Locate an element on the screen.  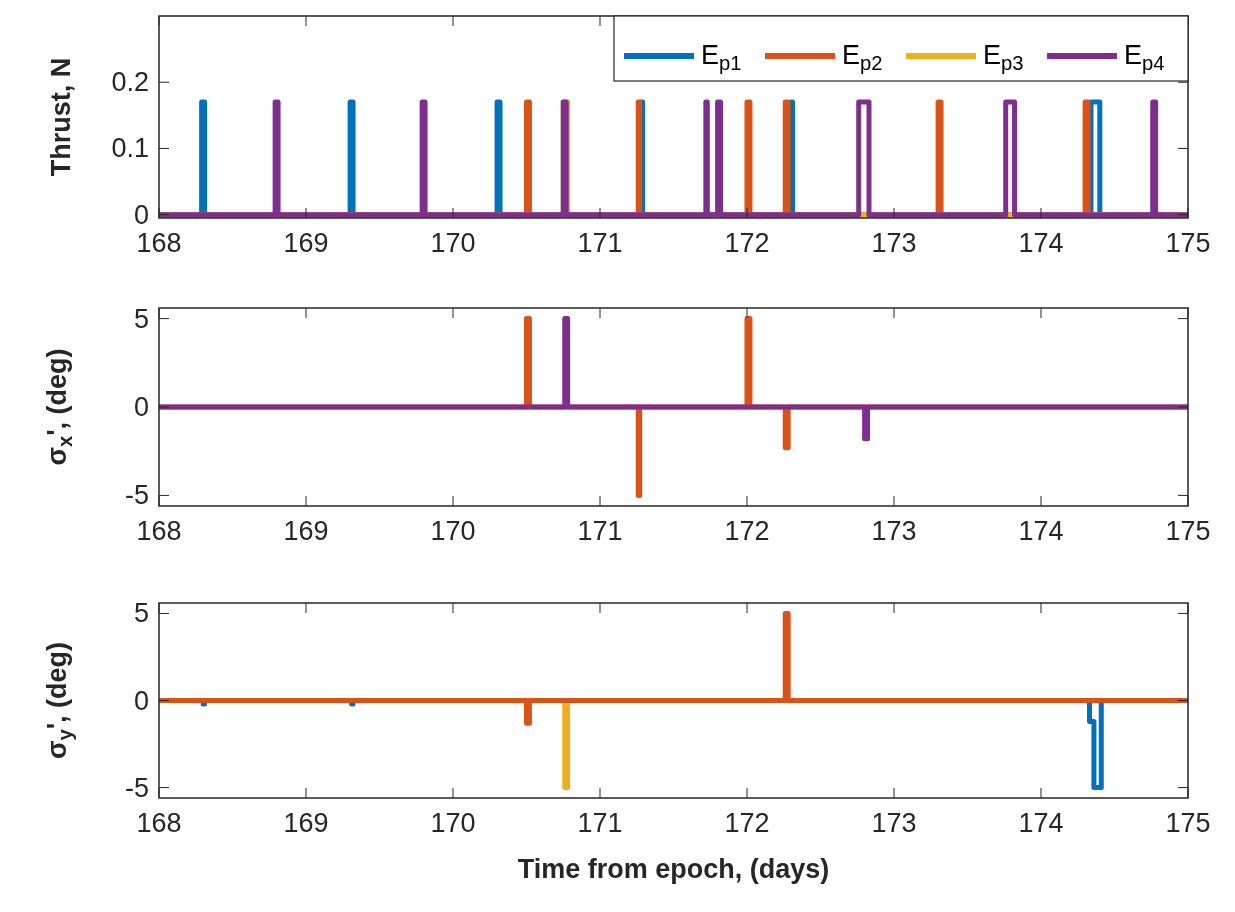
legend-label: E$_{p2}$ is located at coordinates (862, 57).